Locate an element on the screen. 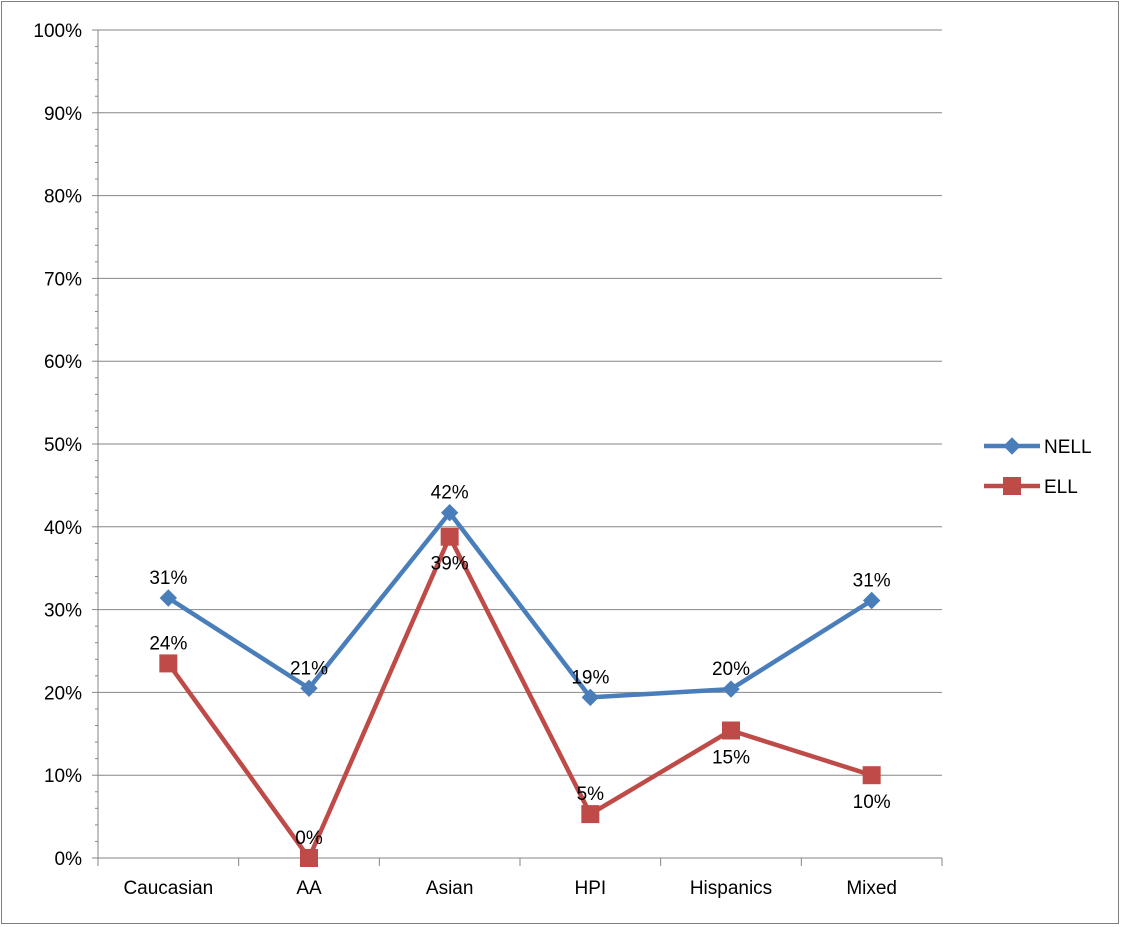 Image resolution: width=1122 pixels, height=927 pixels. x-tick-label: Caucasian is located at coordinates (168, 888).